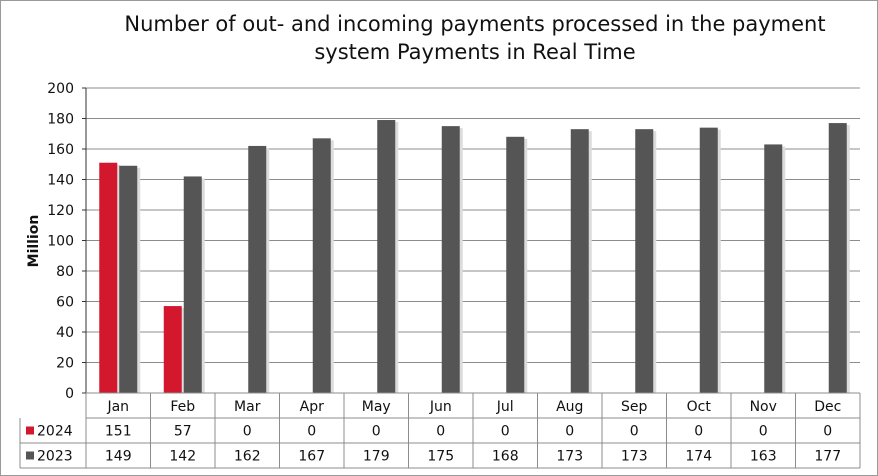 The width and height of the screenshot is (878, 476). Describe the element at coordinates (321, 265) in the screenshot. I see `bar-2023-apr` at that location.